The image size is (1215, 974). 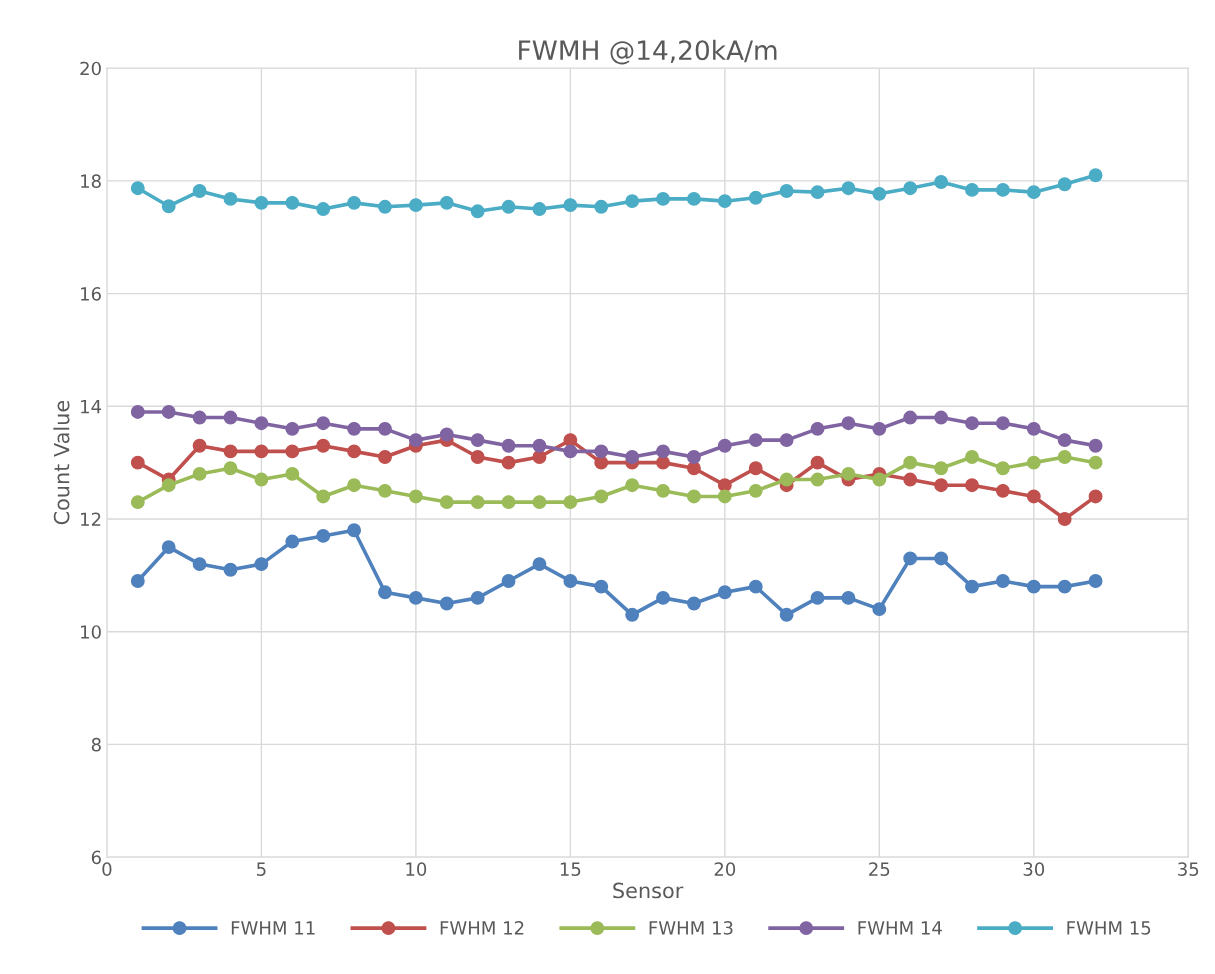 I want to click on x-tick-label: 5, so click(x=261, y=869).